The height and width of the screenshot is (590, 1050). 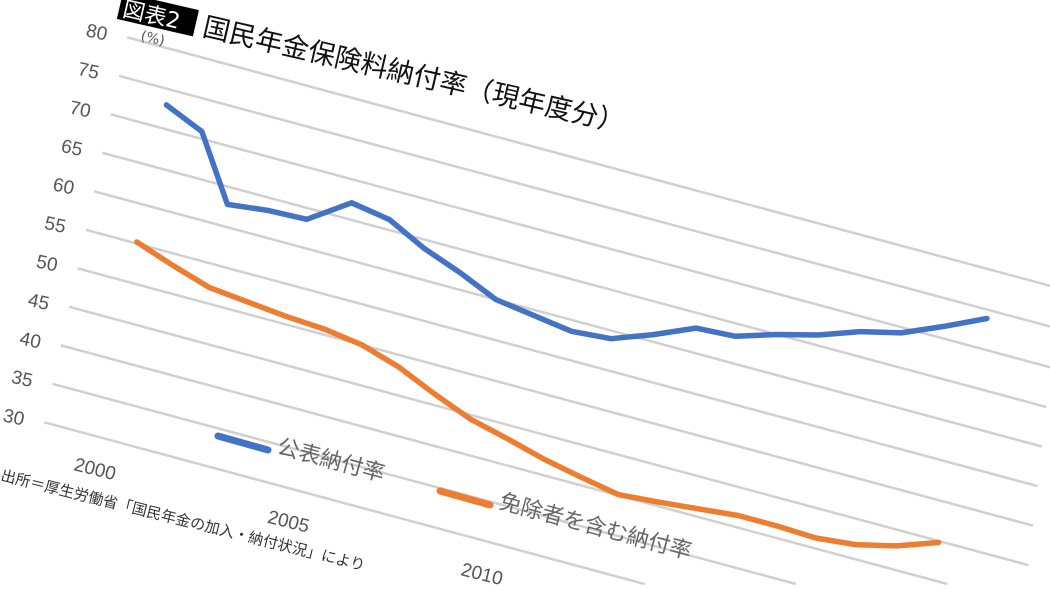 I want to click on y-tick-label: 70, so click(x=80, y=110).